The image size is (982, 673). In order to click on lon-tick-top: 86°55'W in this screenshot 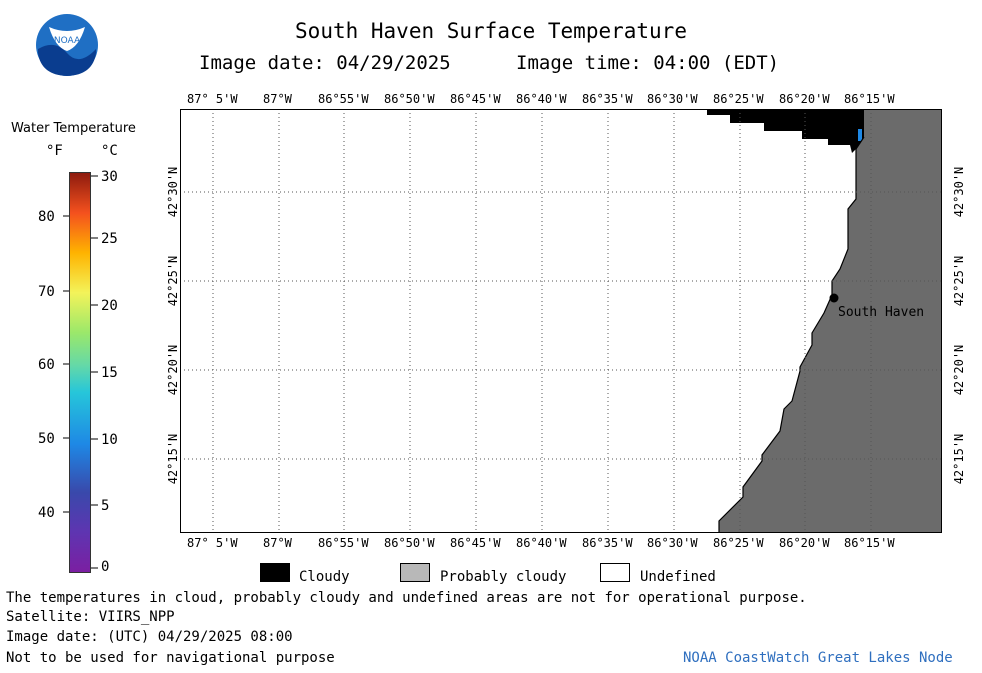, I will do `click(343, 99)`.